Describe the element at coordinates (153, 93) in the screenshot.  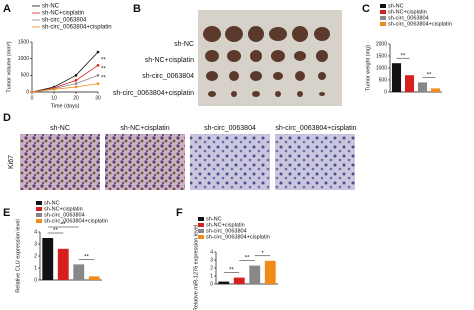
I see `row-label: sh-circ_0063804+cisplatin` at that location.